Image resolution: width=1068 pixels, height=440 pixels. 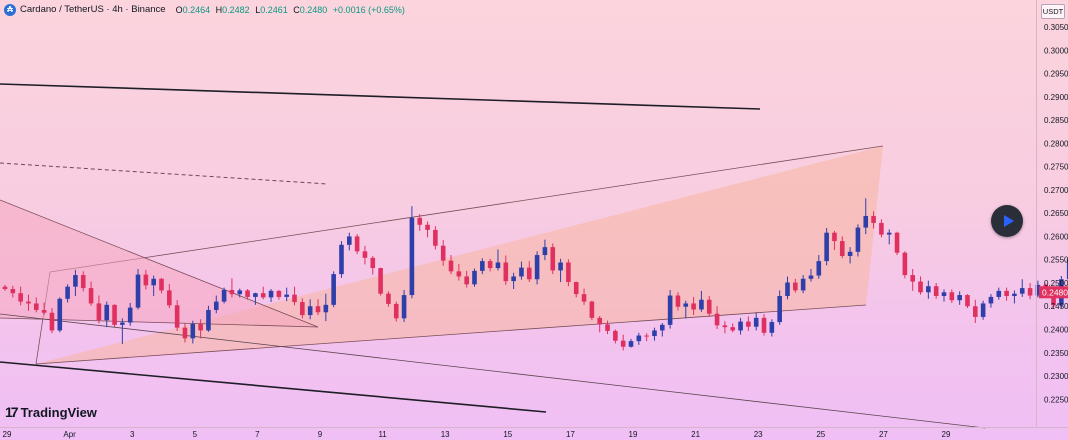 I want to click on symbol-title: Cardano / TetherUS · 4h · Binance, so click(x=93, y=9).